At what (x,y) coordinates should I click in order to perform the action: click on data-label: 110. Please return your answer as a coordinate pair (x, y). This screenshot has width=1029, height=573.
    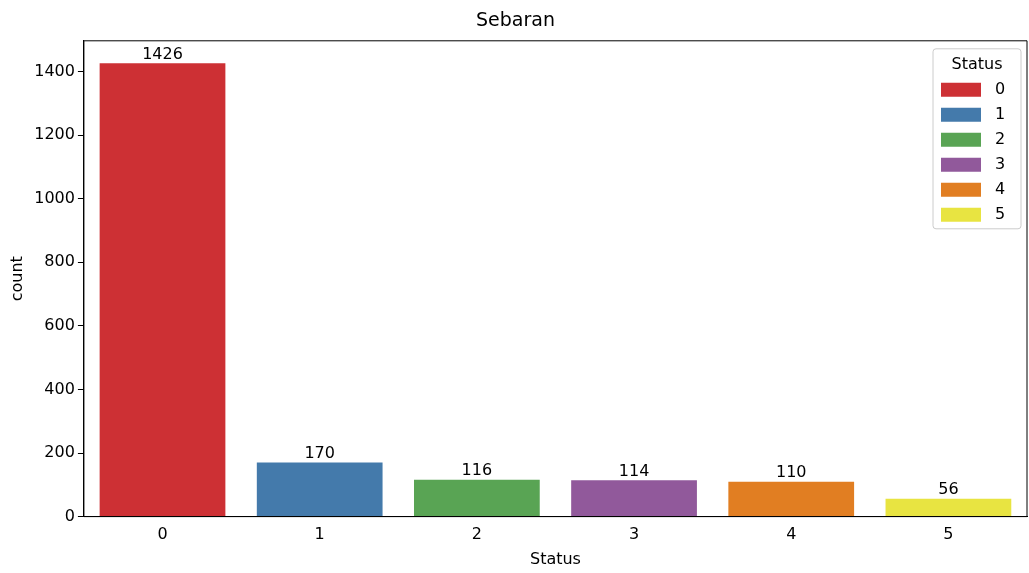
    Looking at the image, I should click on (791, 471).